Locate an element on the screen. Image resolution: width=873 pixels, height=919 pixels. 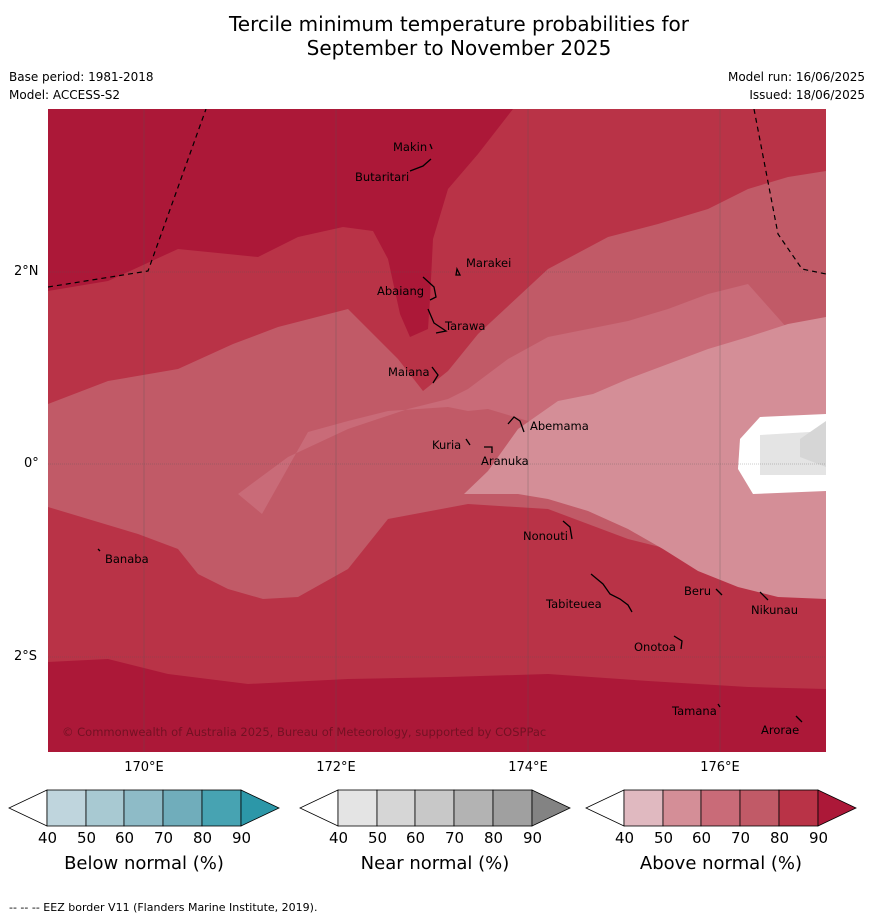
label-butaritari: Butaritari is located at coordinates (382, 177).